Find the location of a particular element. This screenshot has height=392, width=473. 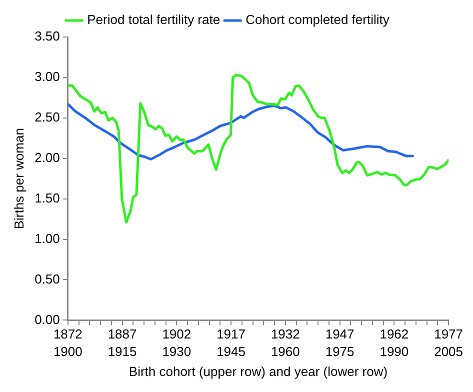

x-tick-label: 1990 is located at coordinates (394, 352).